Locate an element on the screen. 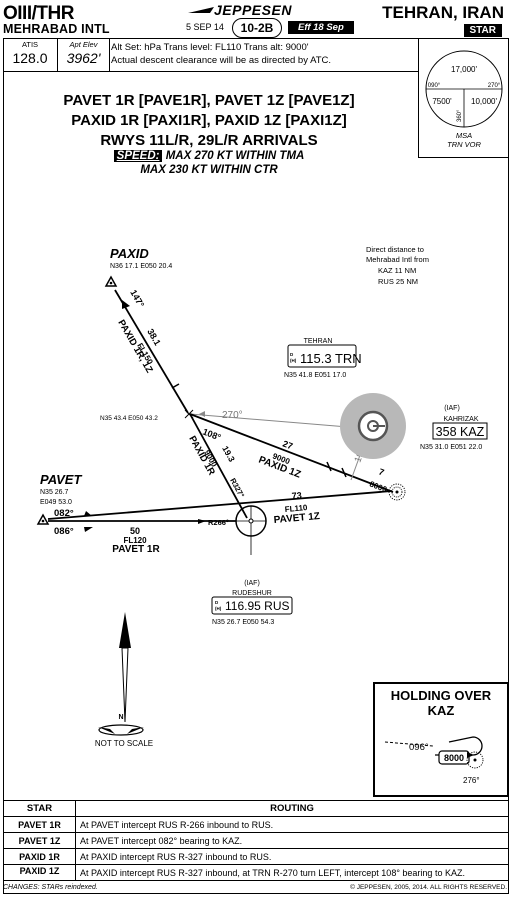 This screenshot has height=897, width=512. airport-ident: OIII/THR is located at coordinates (38, 13).